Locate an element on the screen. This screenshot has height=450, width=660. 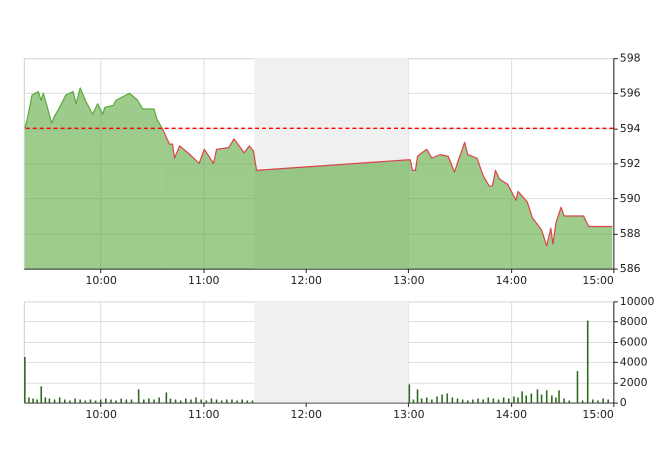
y-tick-label: 6000 is located at coordinates (634, 341).